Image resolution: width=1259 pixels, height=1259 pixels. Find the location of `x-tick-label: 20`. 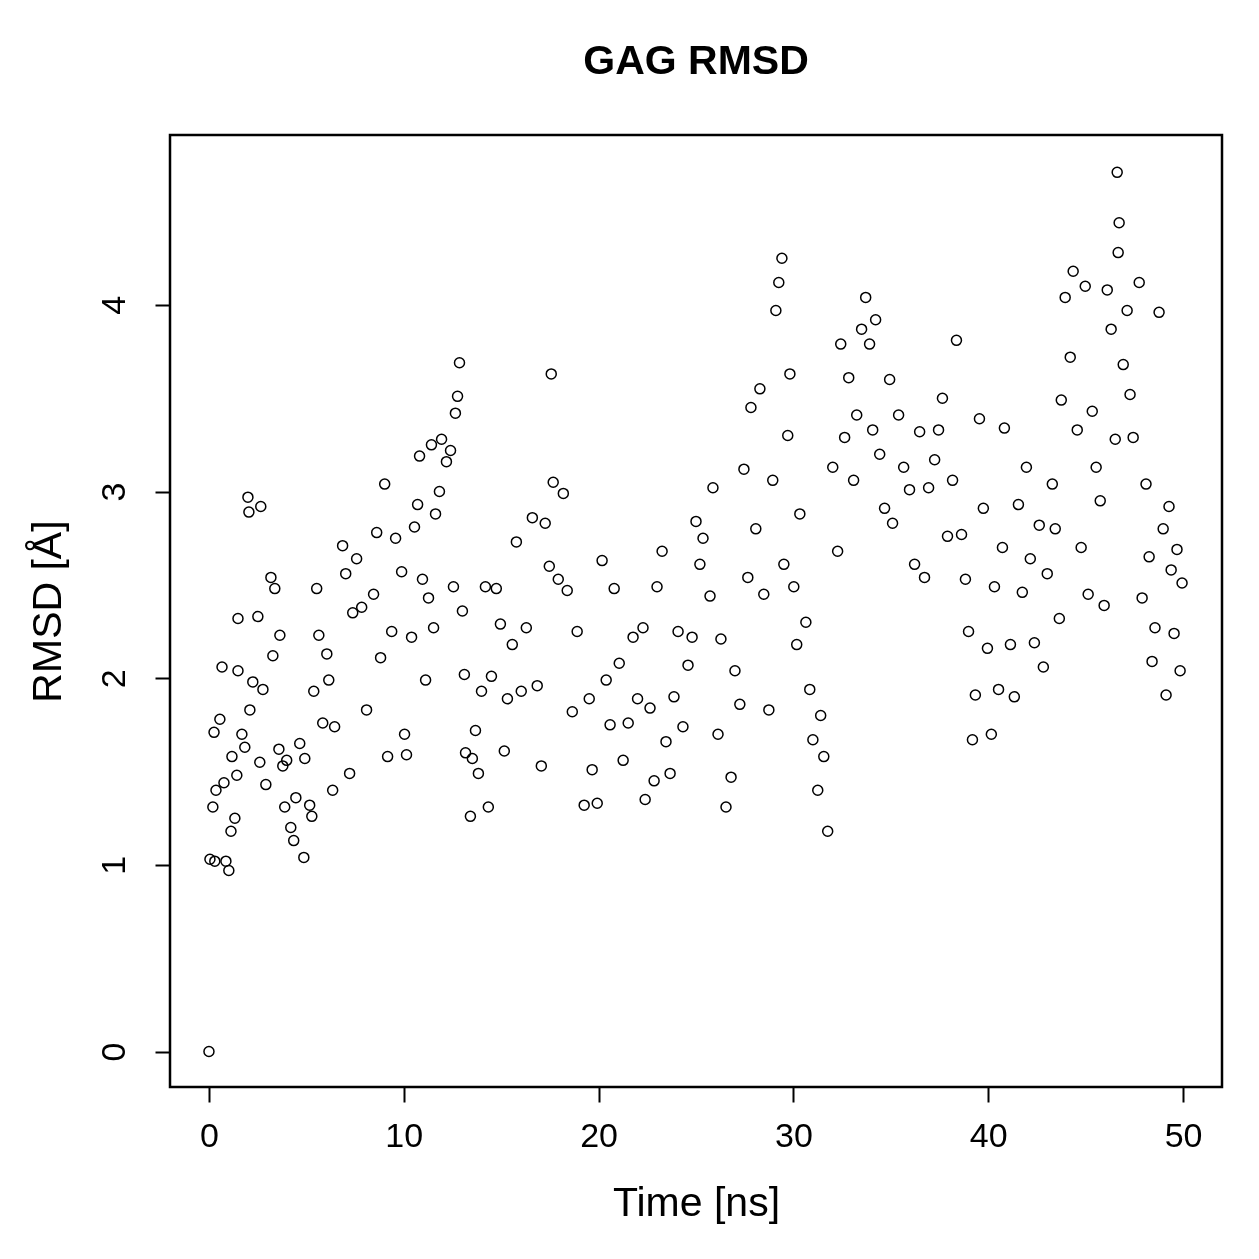

x-tick-label: 20 is located at coordinates (599, 1134).